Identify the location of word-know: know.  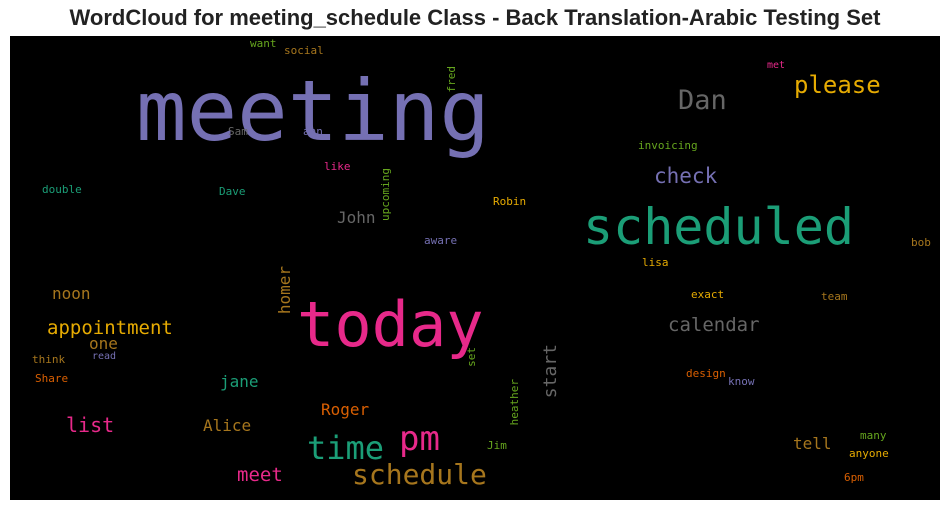
(741, 381).